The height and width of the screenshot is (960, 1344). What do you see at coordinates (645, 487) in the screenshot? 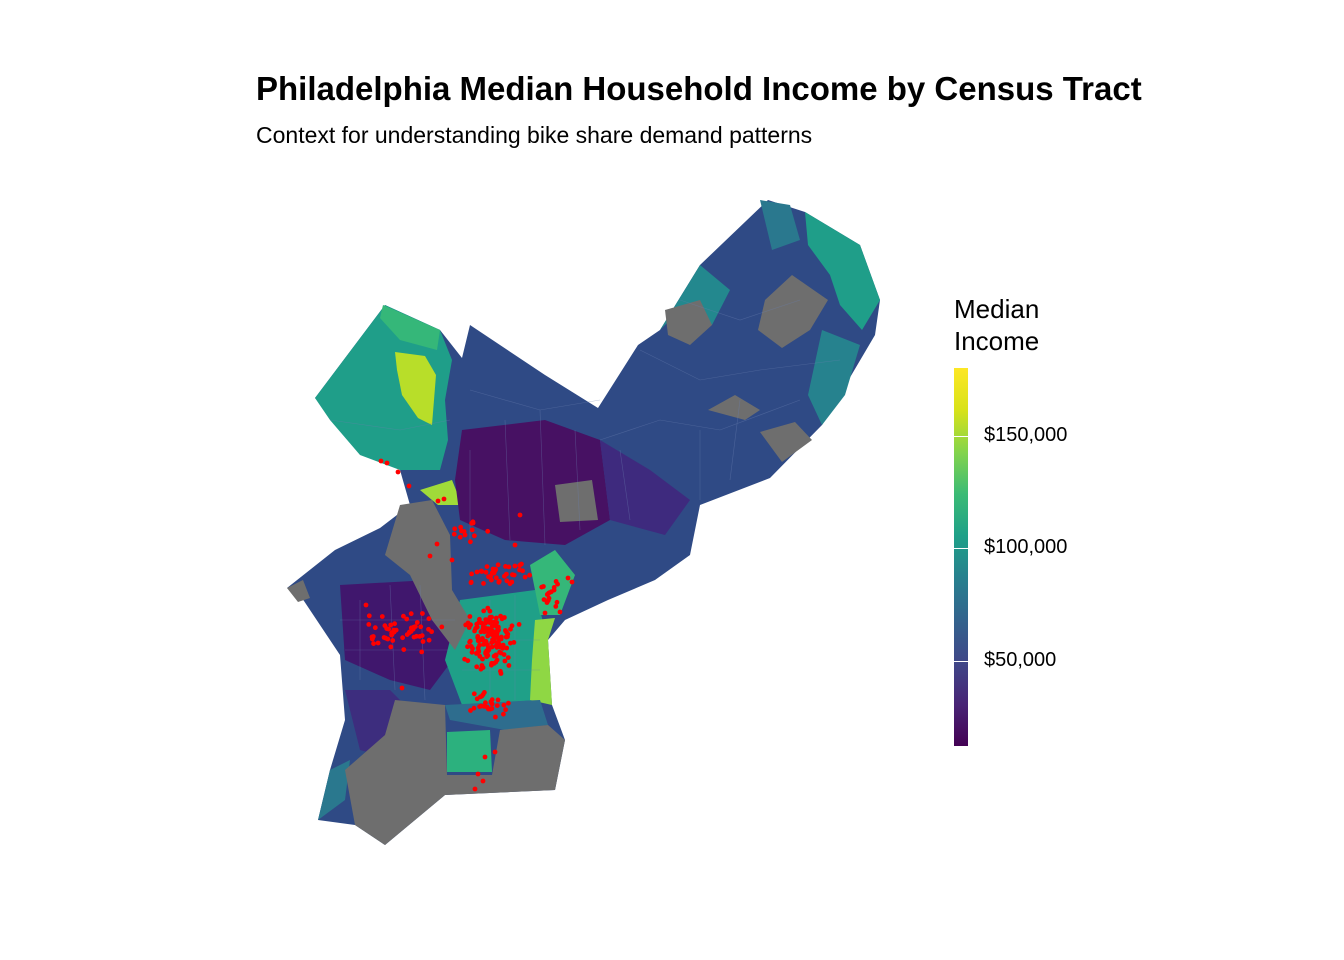
I see `tract-kensington` at bounding box center [645, 487].